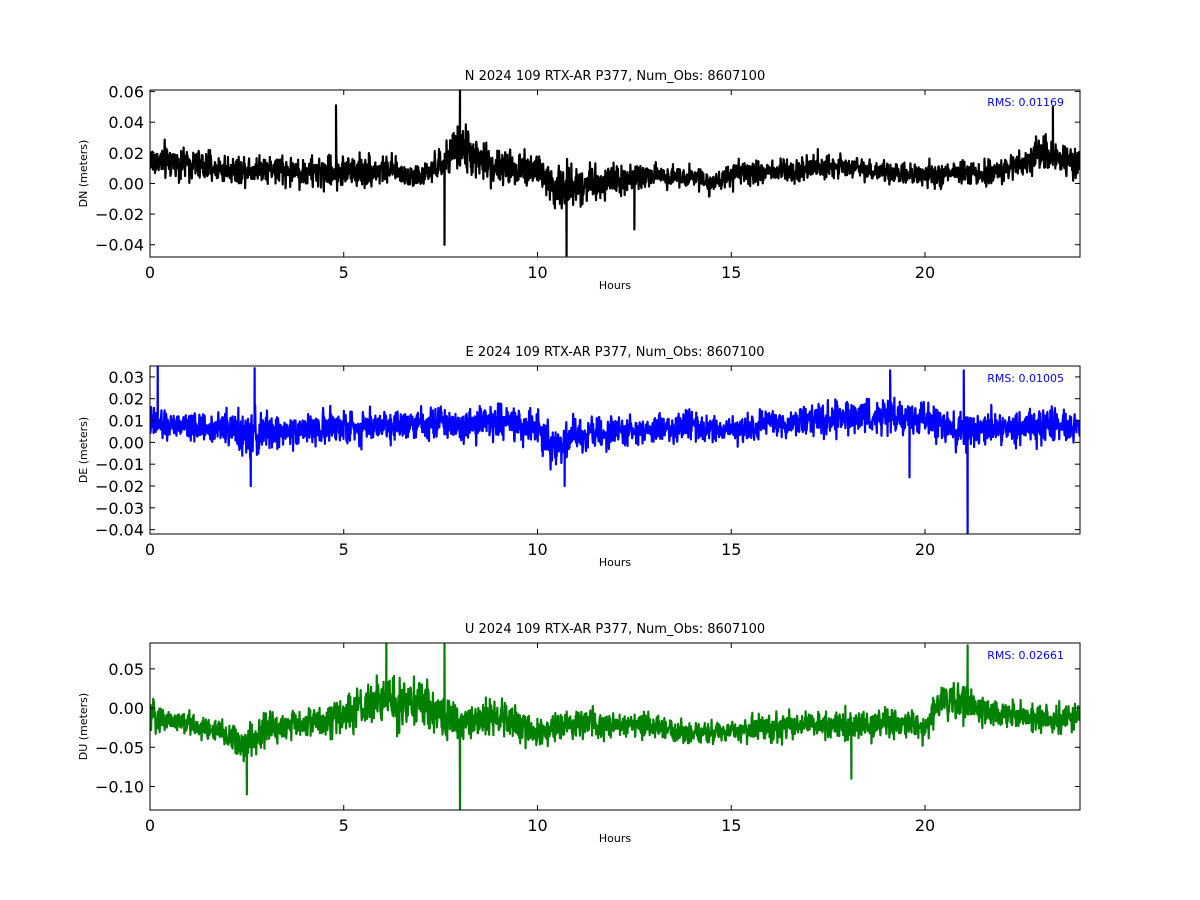 The height and width of the screenshot is (900, 1200). Describe the element at coordinates (615, 352) in the screenshot. I see `de-panel-title: E 2024 109 RTX-AR P377, Num_Obs: 8607100` at that location.